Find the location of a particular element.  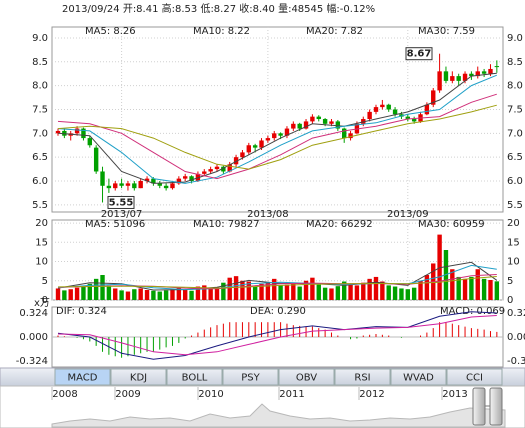

tab-label: BOLL is located at coordinates (195, 378).